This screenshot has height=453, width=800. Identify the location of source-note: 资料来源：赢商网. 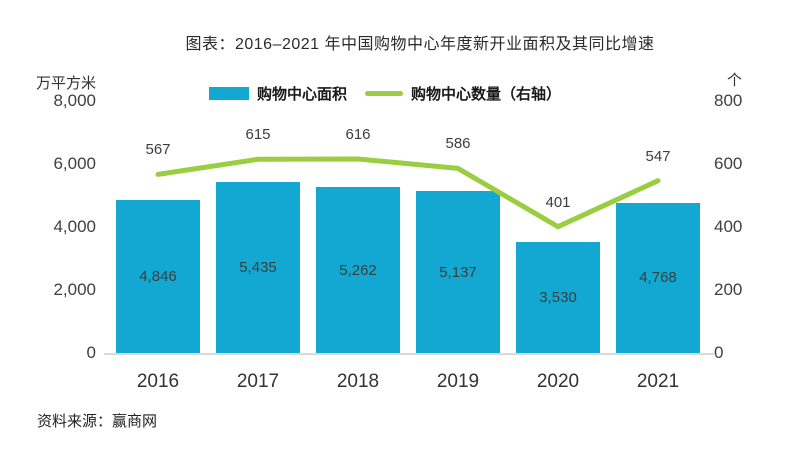
(97, 421).